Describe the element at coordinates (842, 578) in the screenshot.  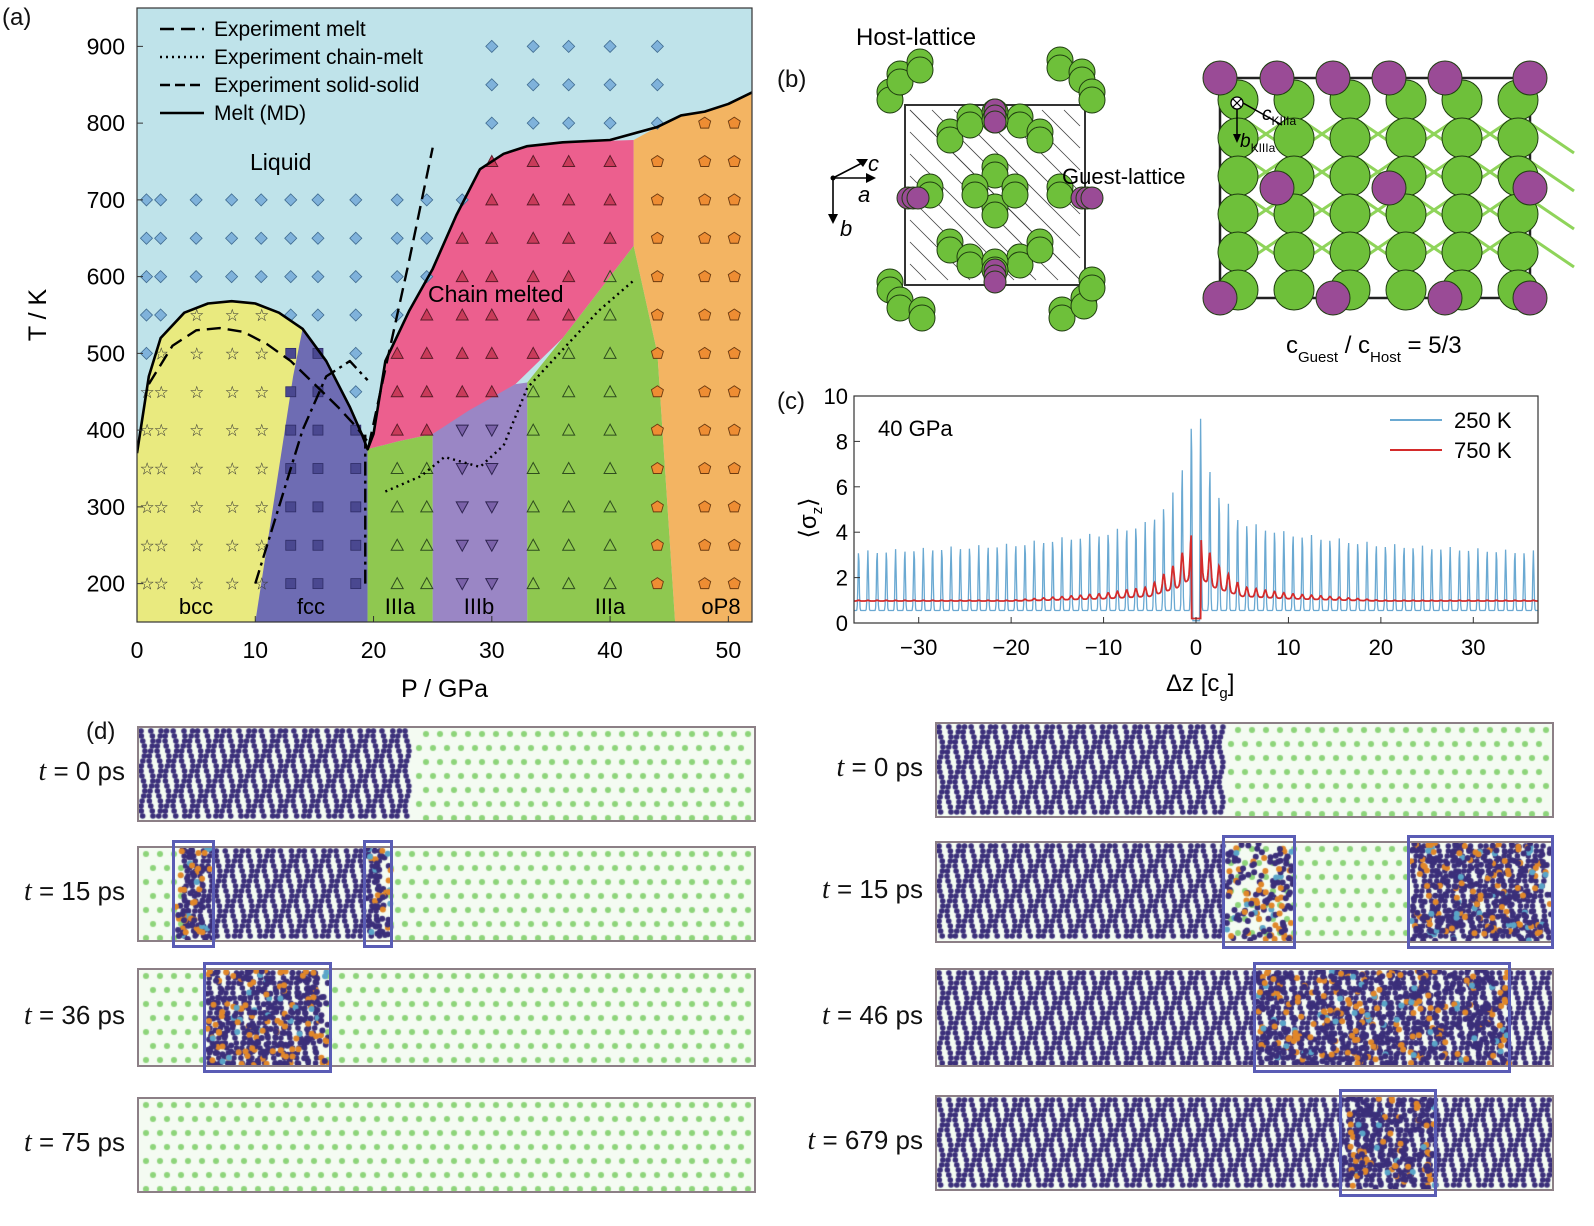
I see `y-tick-label: 2` at that location.